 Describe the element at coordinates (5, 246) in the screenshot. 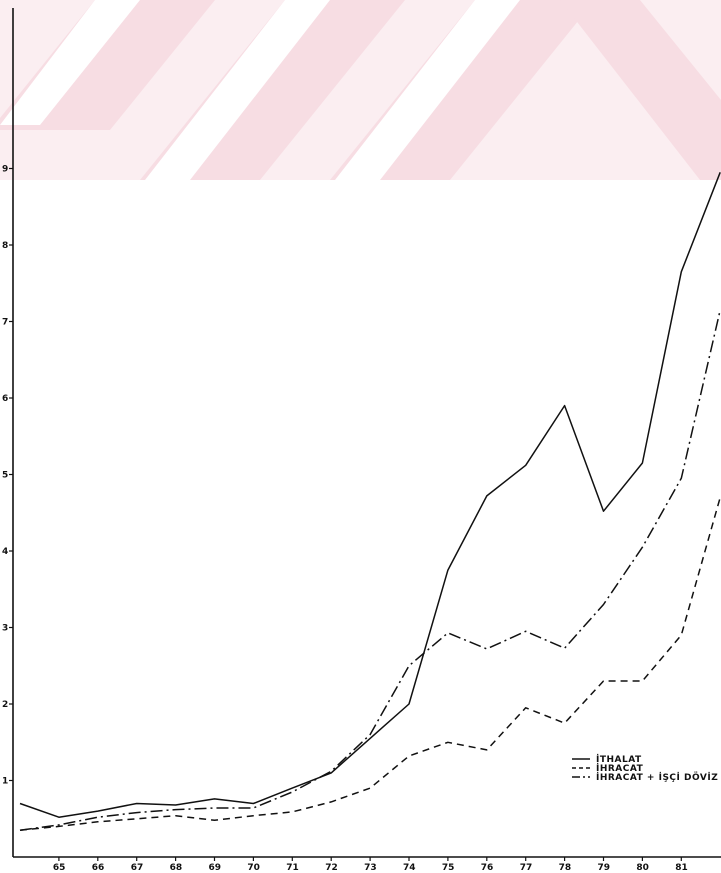

I see `y-tick-label: 8` at that location.